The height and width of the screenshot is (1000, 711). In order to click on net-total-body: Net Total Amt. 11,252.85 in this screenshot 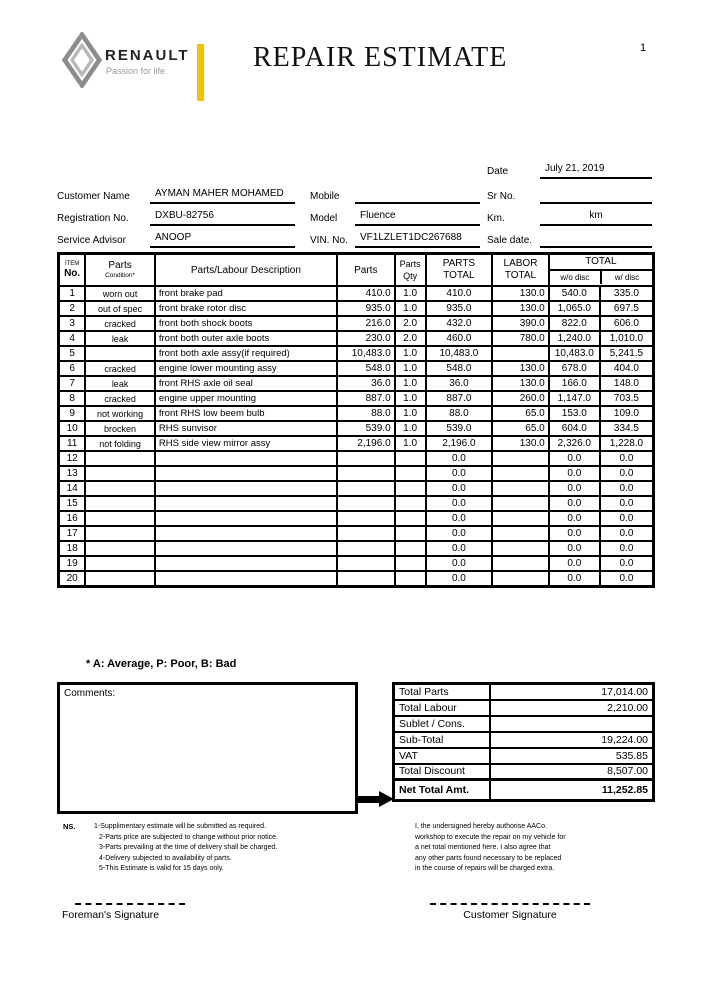, I will do `click(523, 790)`.